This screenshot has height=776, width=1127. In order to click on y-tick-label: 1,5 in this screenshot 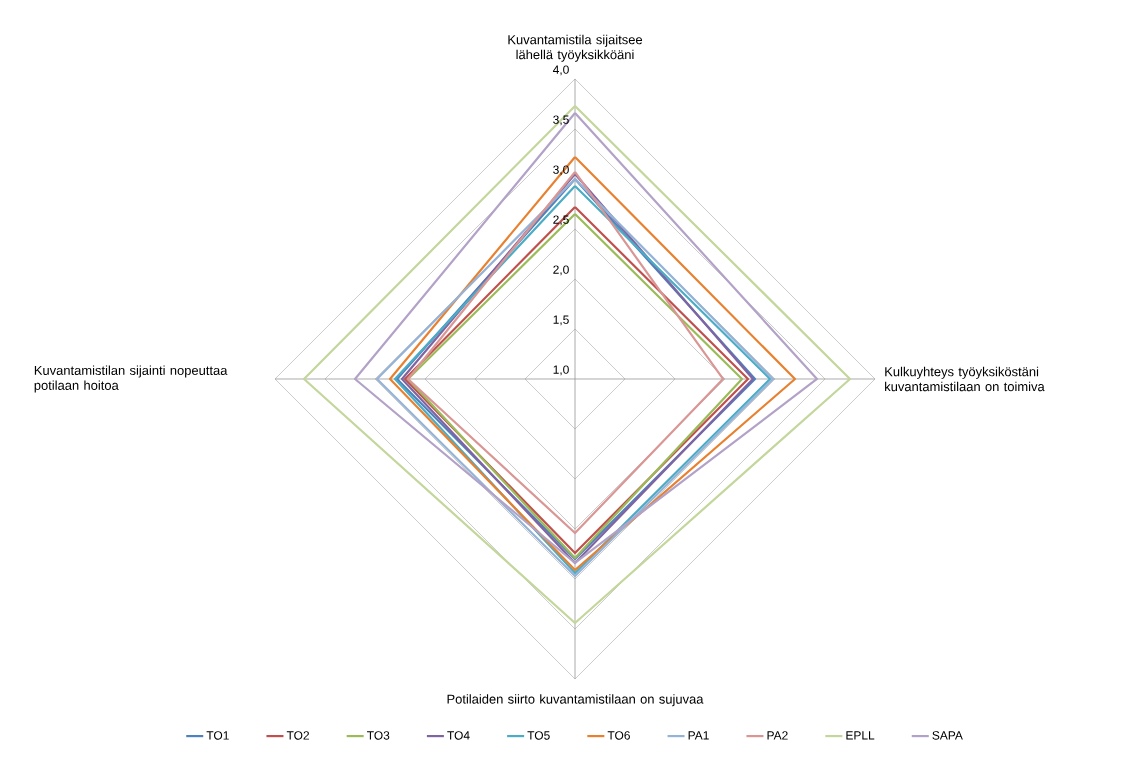, I will do `click(561, 320)`.